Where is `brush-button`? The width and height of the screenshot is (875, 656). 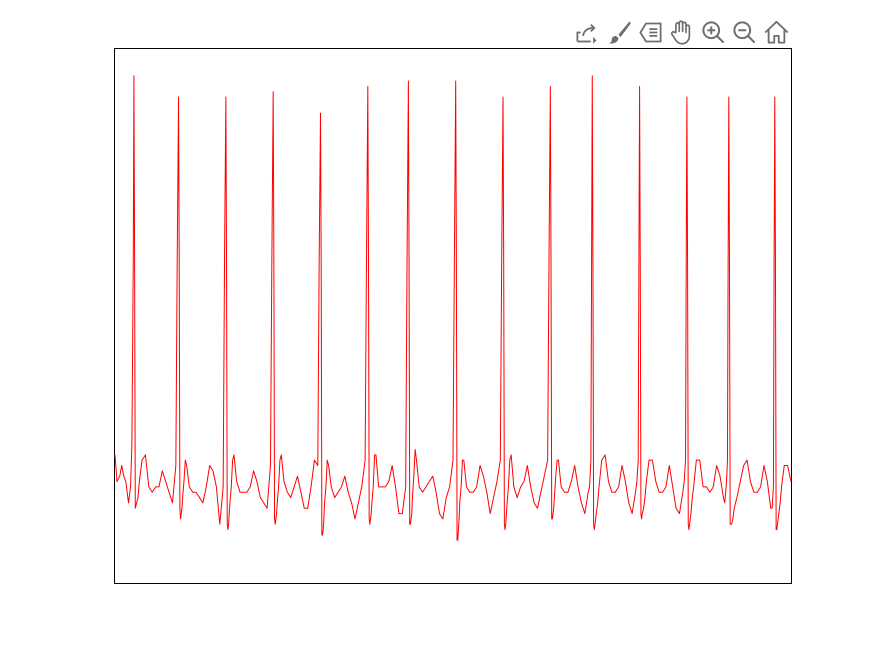
brush-button is located at coordinates (618, 32).